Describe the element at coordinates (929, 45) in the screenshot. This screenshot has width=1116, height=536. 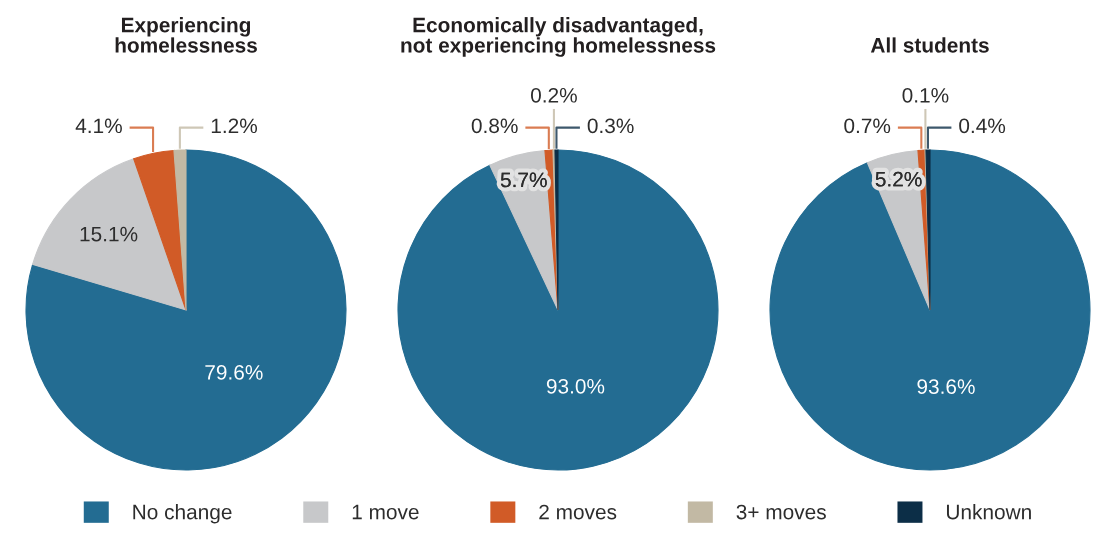
I see `slice-label: All students` at that location.